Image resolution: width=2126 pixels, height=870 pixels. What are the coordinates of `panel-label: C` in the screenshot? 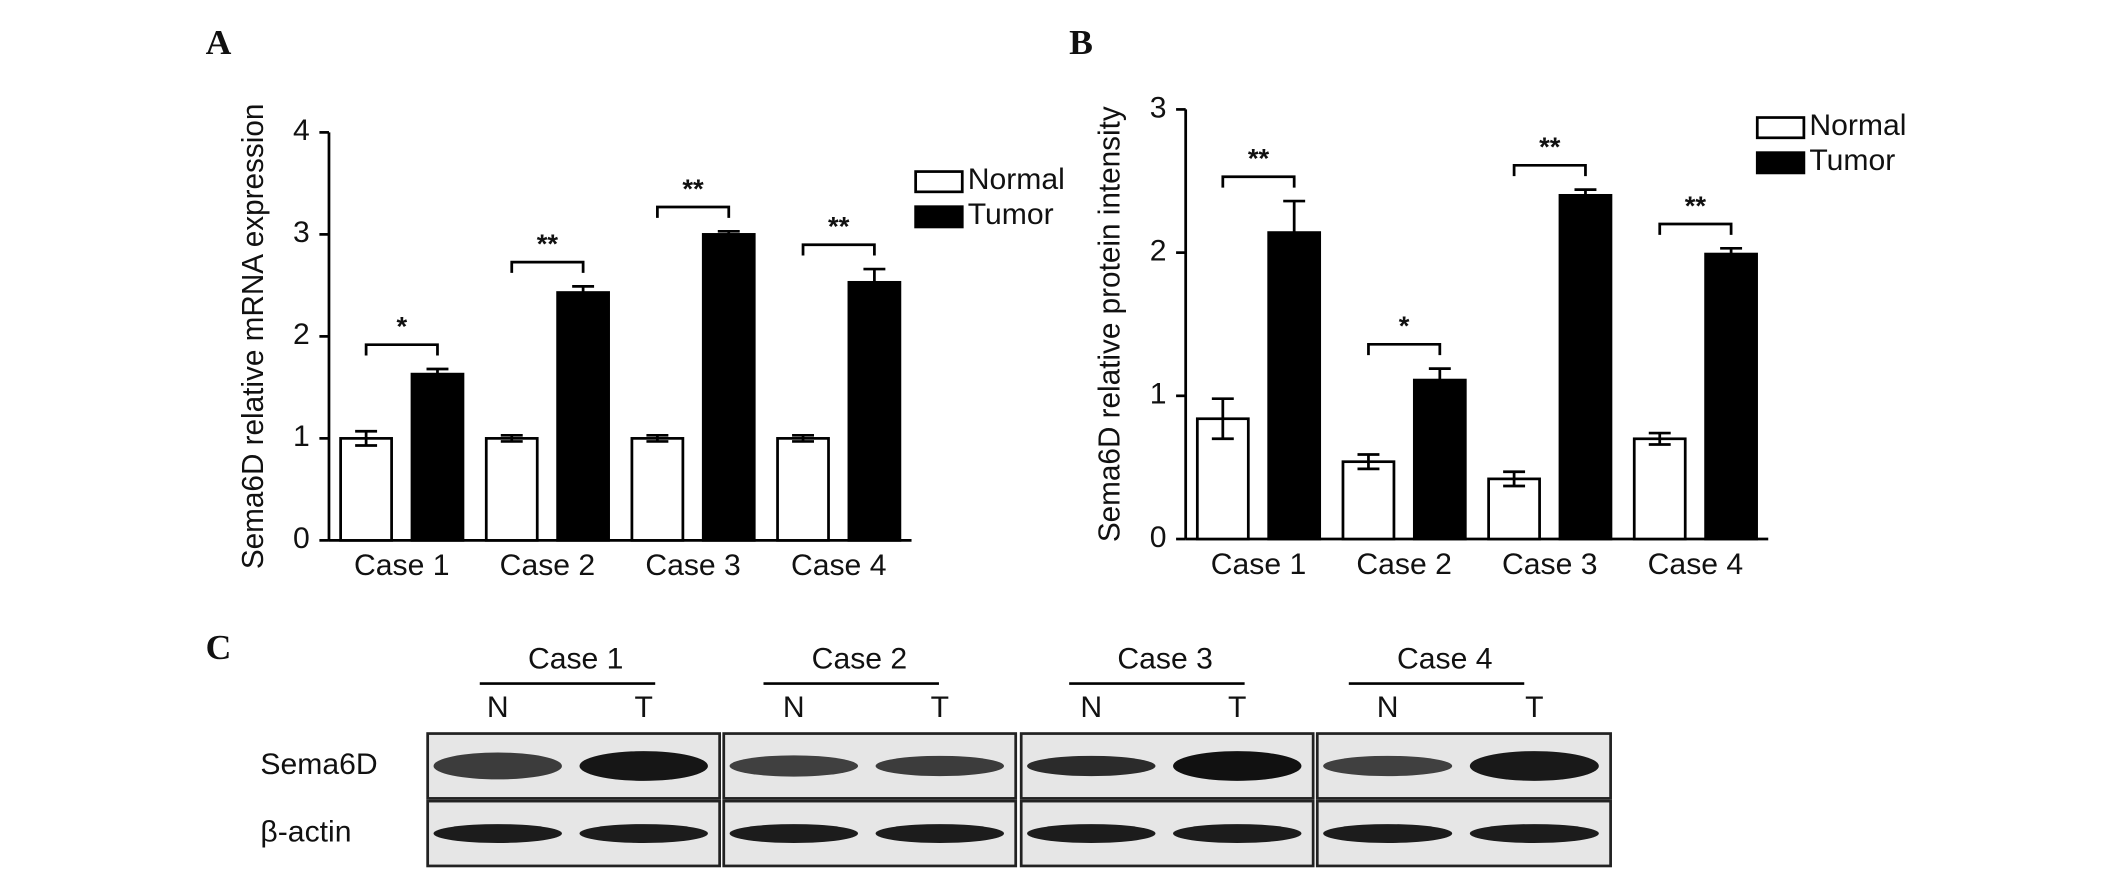 It's located at (219, 647).